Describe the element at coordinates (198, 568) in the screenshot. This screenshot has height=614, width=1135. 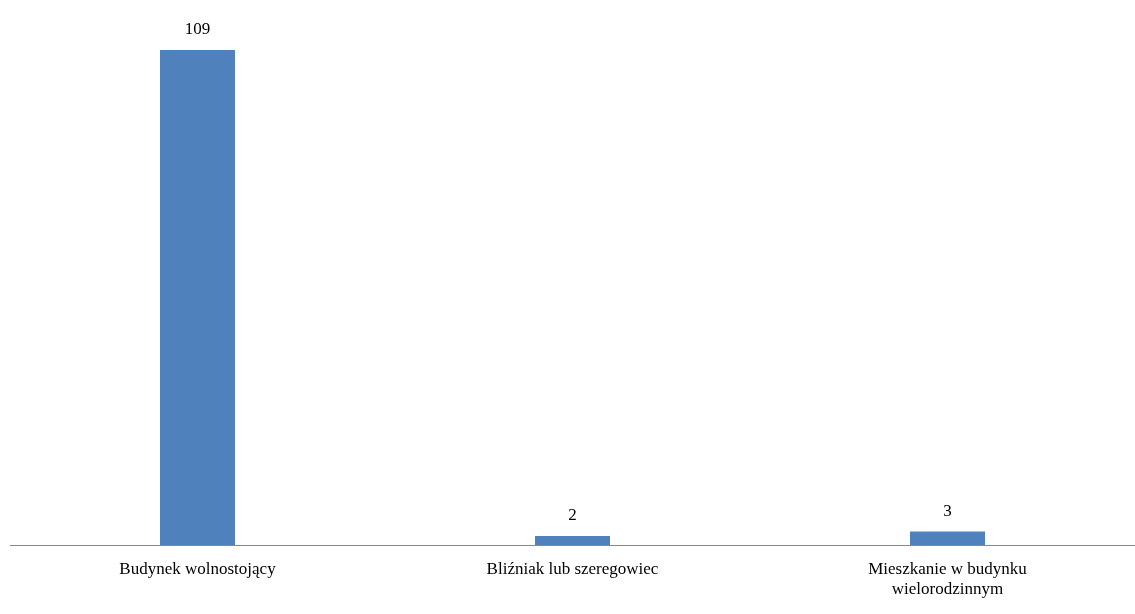
I see `x-tick-label: Budynek wolnostojący` at that location.